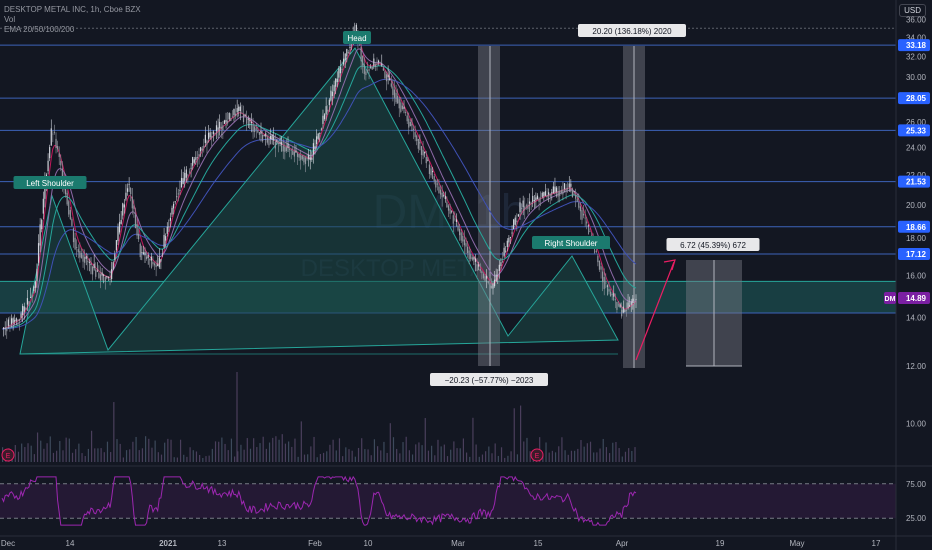 Image resolution: width=932 pixels, height=550 pixels. I want to click on level-badge-label: 21.53, so click(916, 182).